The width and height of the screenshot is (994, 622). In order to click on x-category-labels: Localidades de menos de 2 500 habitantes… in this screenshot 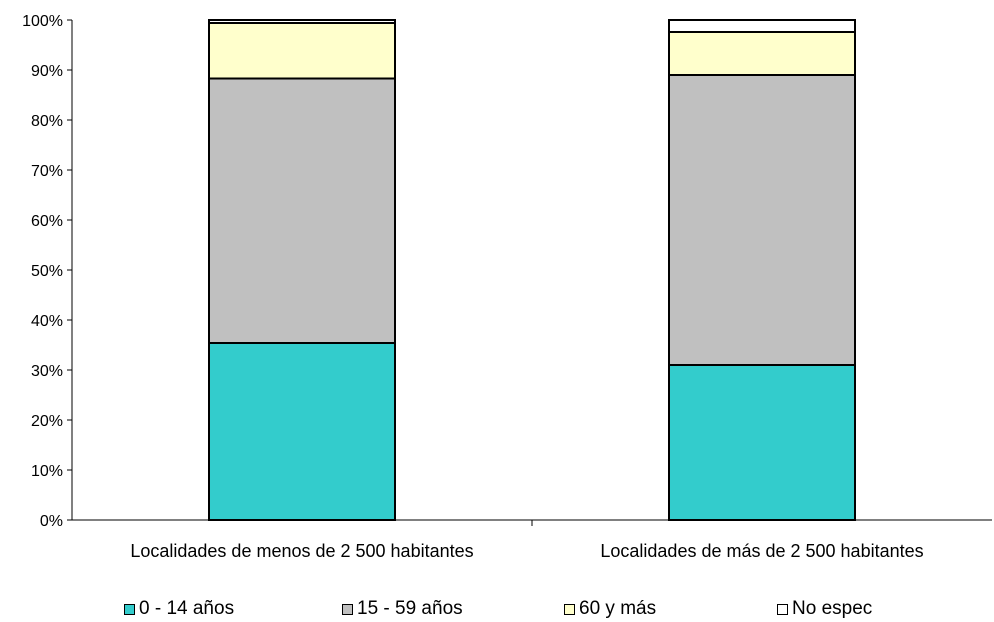, I will do `click(526, 551)`.